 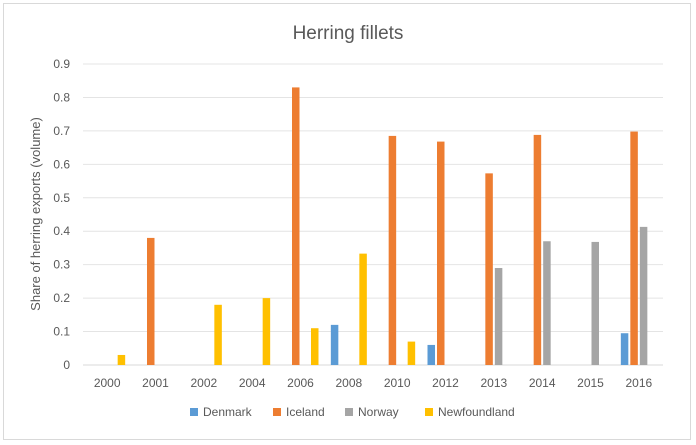 What do you see at coordinates (61, 64) in the screenshot?
I see `y-tick-label: 0.9` at bounding box center [61, 64].